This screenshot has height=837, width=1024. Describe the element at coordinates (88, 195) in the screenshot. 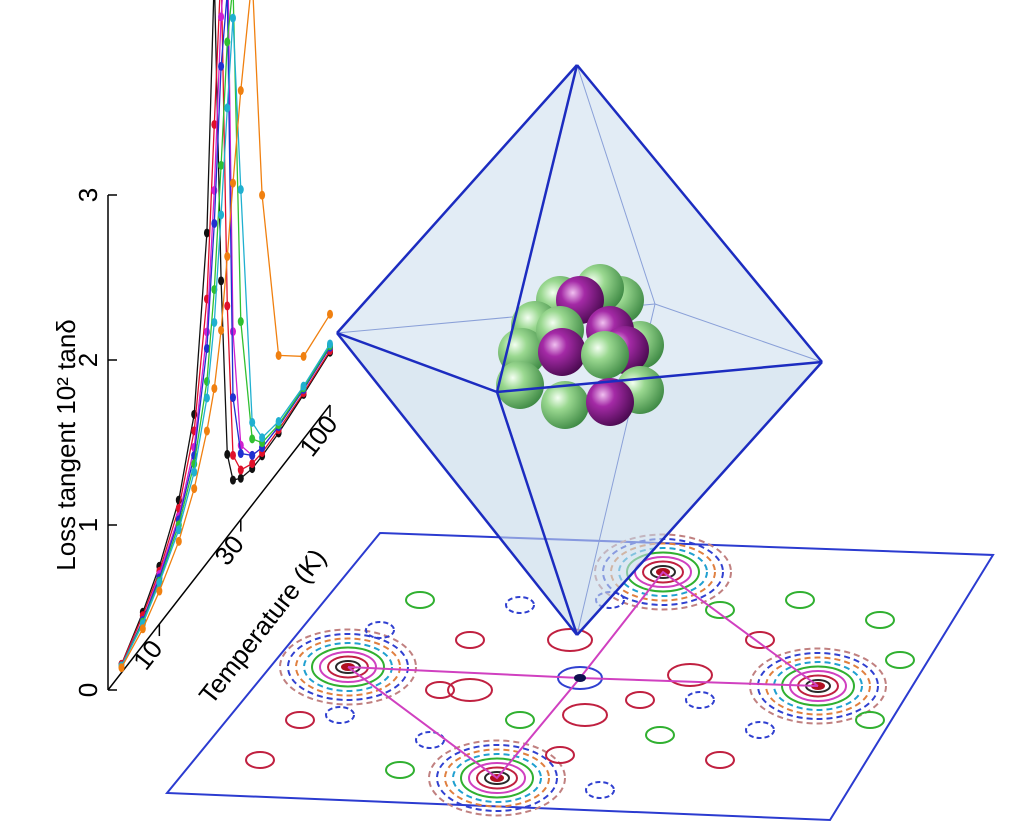

I see `y-tick-label: 3` at that location.